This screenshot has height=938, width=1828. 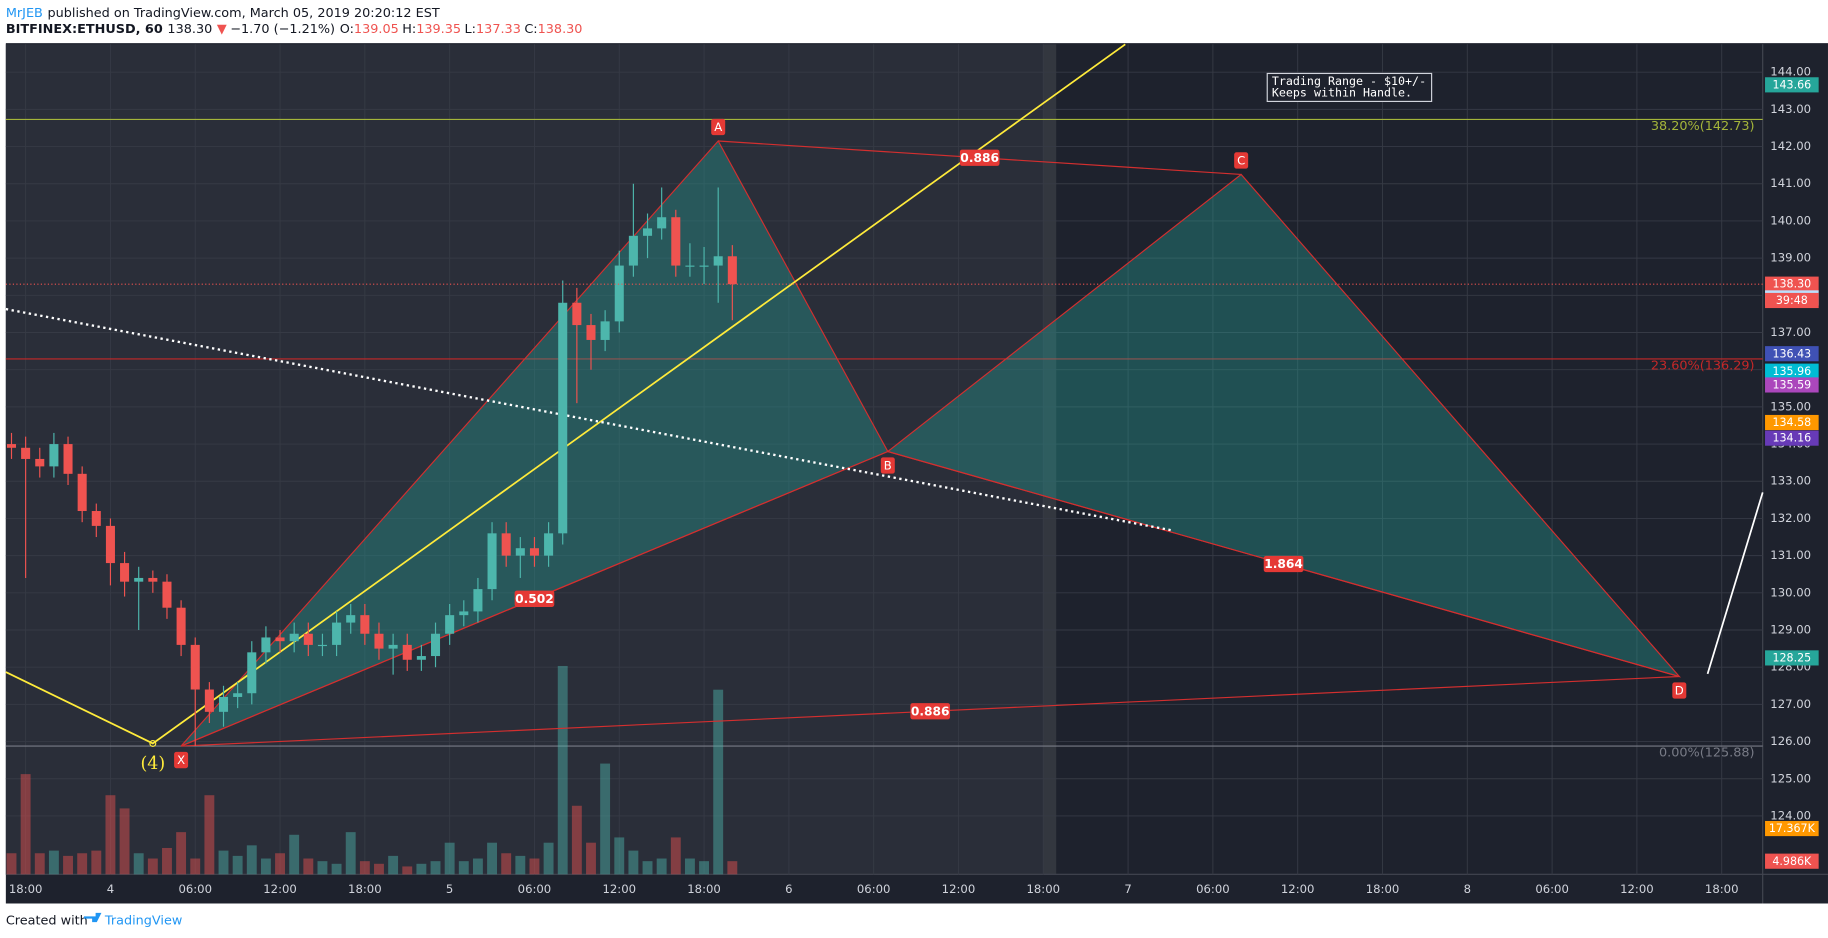 I want to click on price-tag-label: 134.58, so click(x=1791, y=422).